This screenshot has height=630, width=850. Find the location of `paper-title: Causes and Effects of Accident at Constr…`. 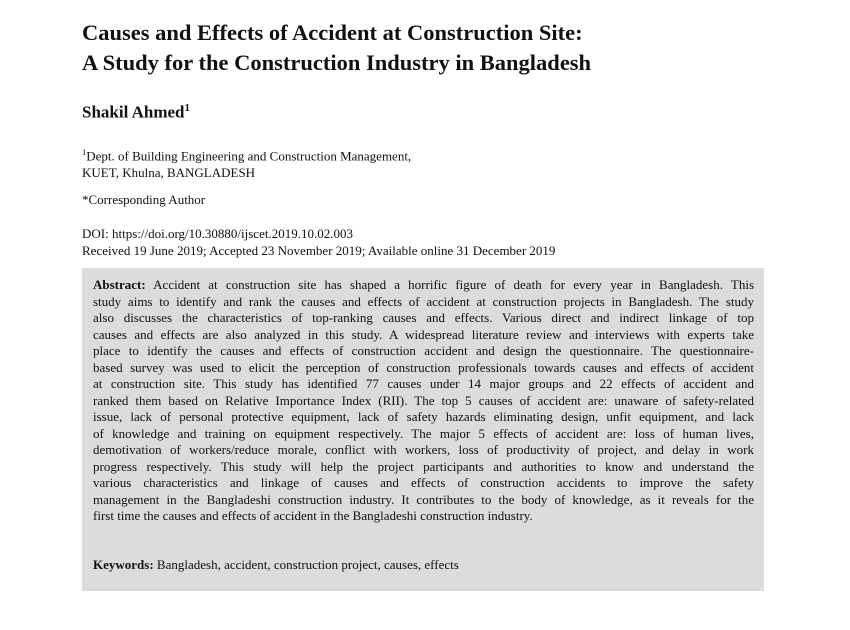

paper-title: Causes and Effects of Accident at Constr… is located at coordinates (336, 48).